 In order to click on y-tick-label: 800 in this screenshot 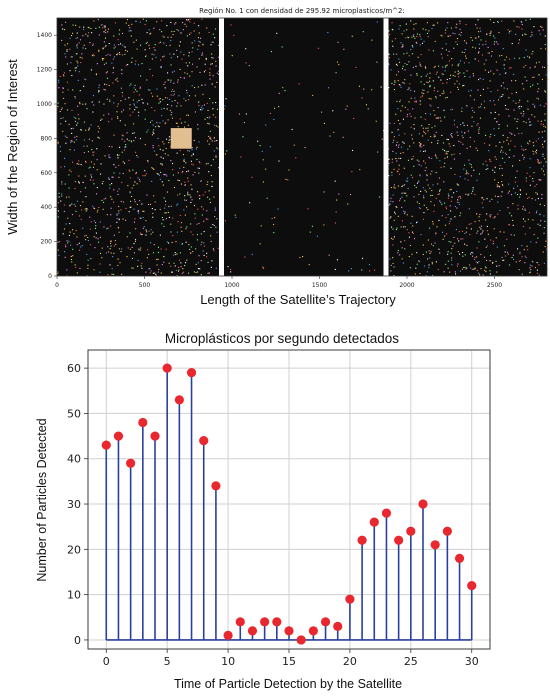, I will do `click(47, 138)`.